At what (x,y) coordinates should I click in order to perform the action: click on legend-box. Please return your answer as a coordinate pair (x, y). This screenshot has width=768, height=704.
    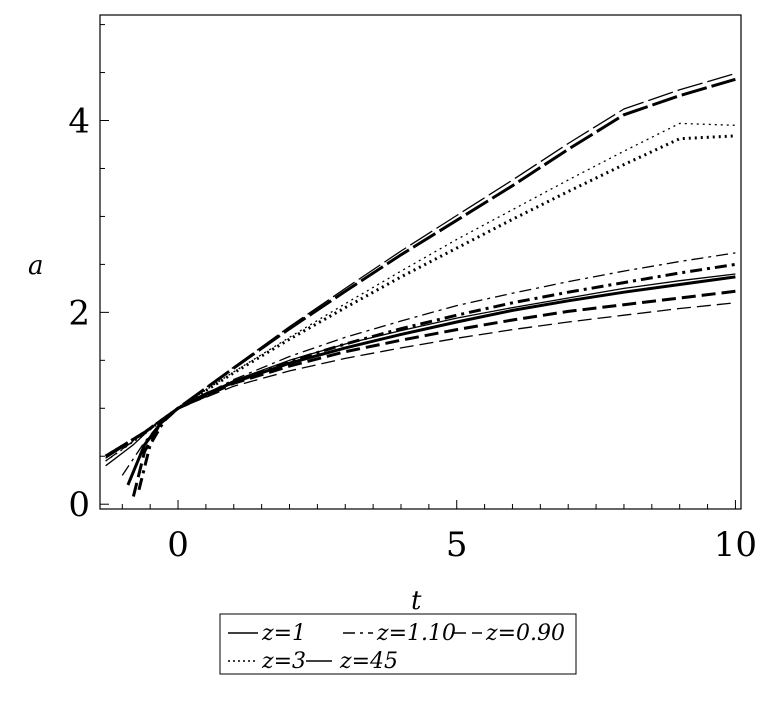
    Looking at the image, I should click on (398, 644).